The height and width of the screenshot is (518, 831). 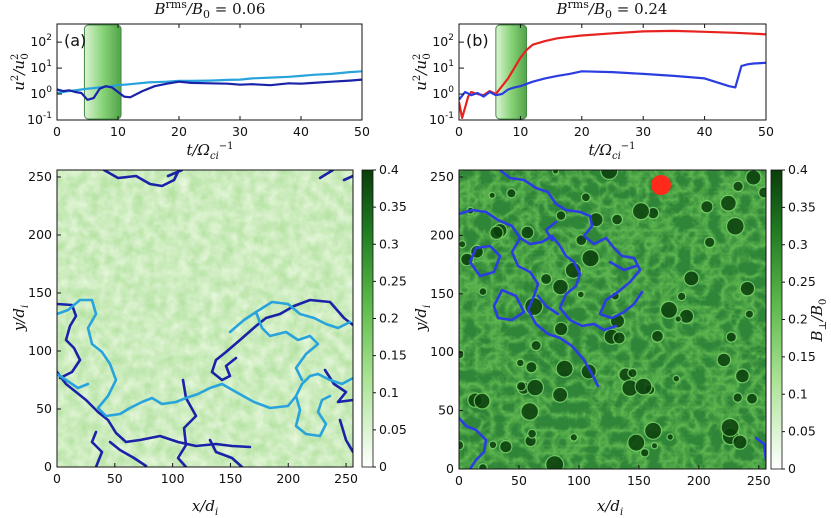 I want to click on series-line-red, so click(x=612, y=74).